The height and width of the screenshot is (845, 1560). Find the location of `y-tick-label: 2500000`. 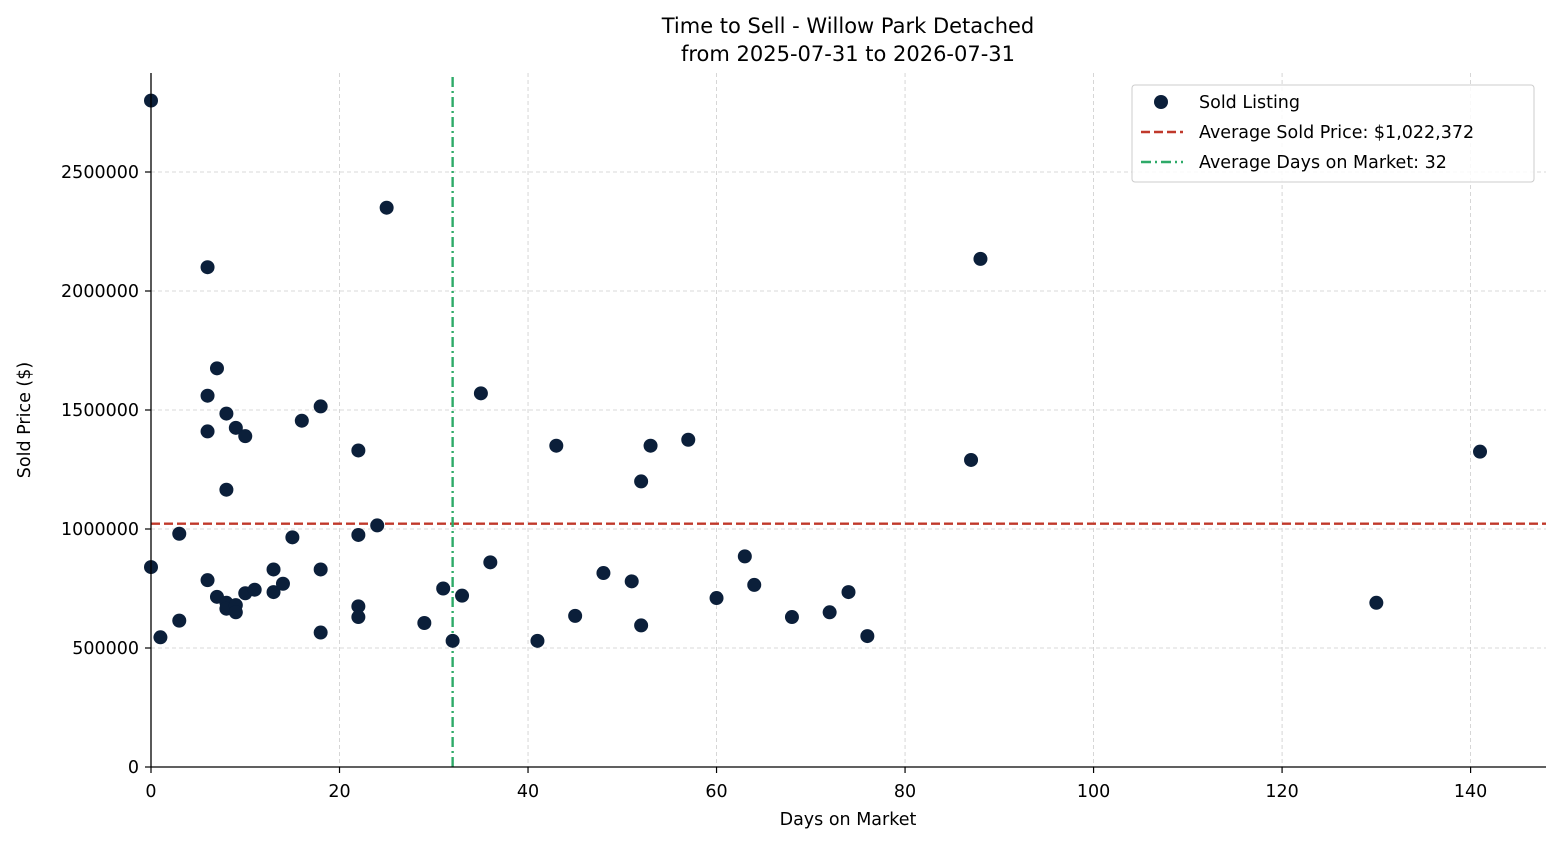

y-tick-label: 2500000 is located at coordinates (100, 173).